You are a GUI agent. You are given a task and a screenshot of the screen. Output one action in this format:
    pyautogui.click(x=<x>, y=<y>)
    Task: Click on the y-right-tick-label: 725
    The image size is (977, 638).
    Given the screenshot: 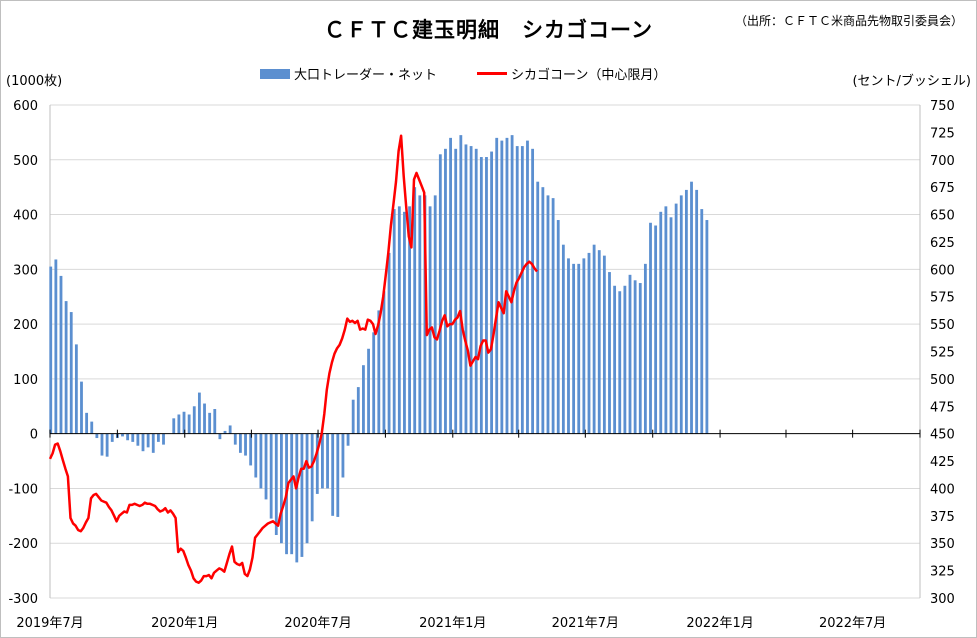 What is the action you would take?
    pyautogui.click(x=942, y=133)
    